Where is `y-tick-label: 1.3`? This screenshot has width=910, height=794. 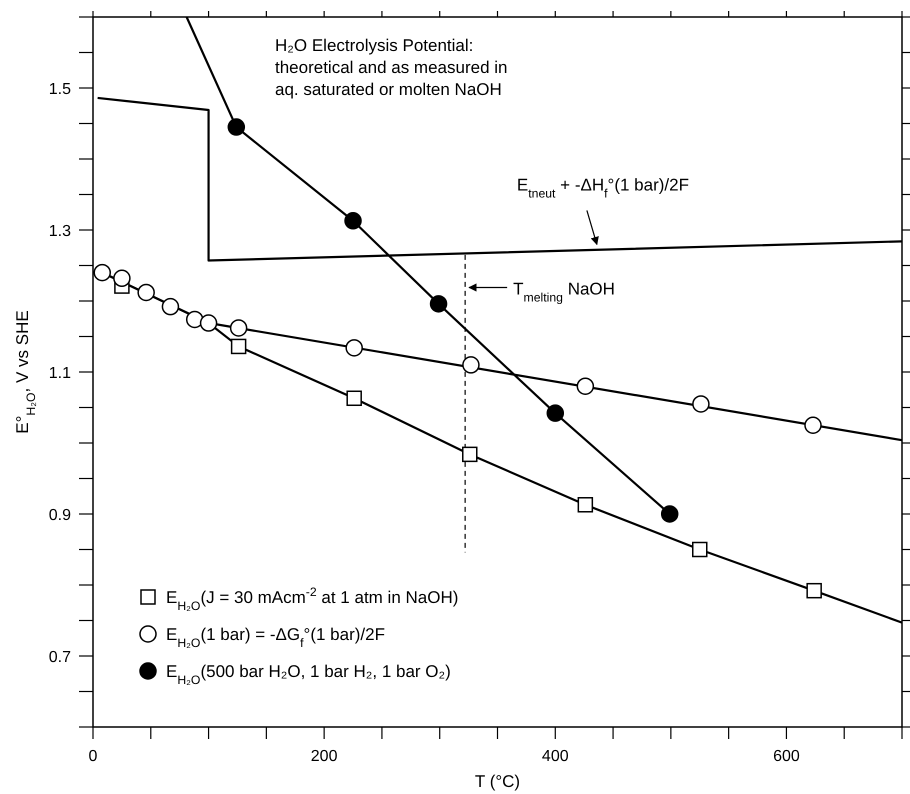 y-tick-label: 1.3 is located at coordinates (60, 231).